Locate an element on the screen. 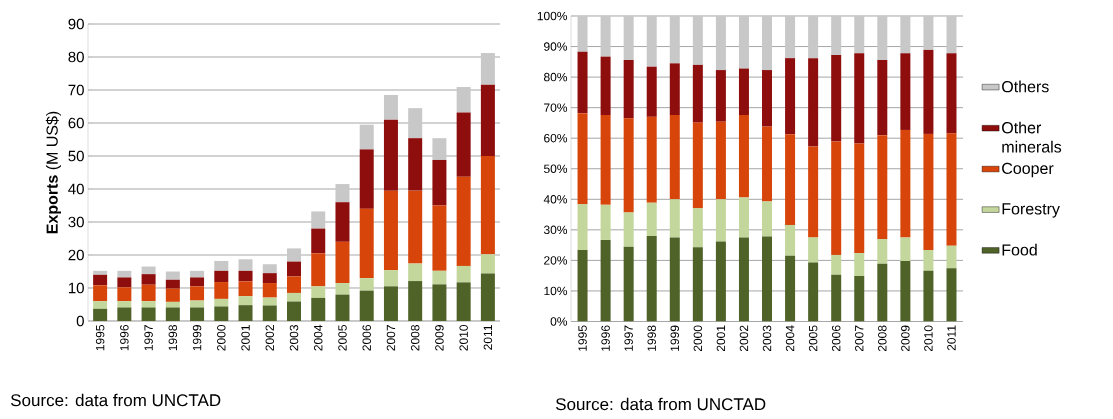  x-tick-label: 1995 is located at coordinates (582, 338).